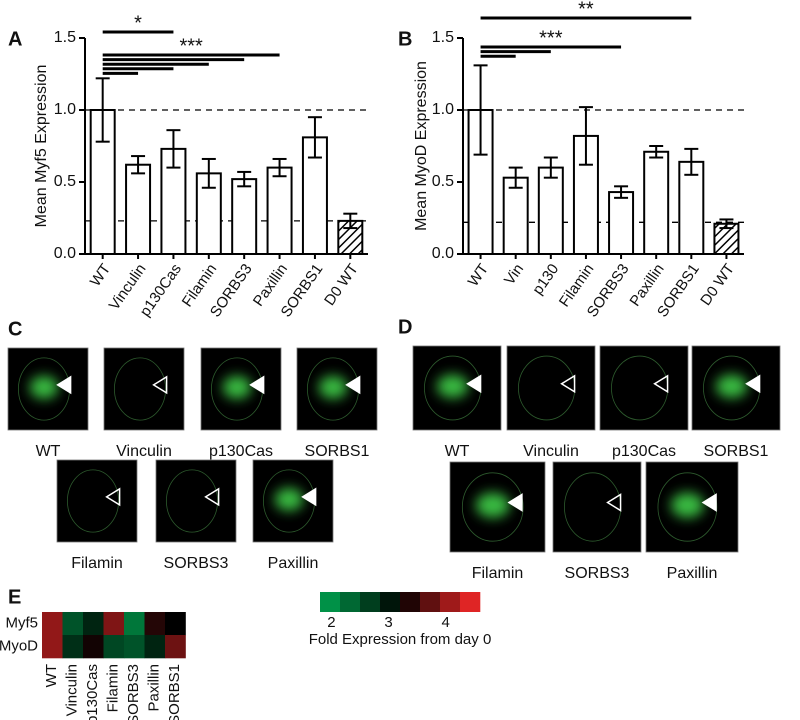 This screenshot has height=720, width=800. Describe the element at coordinates (545, 279) in the screenshot. I see `x-tick-label: p130` at that location.